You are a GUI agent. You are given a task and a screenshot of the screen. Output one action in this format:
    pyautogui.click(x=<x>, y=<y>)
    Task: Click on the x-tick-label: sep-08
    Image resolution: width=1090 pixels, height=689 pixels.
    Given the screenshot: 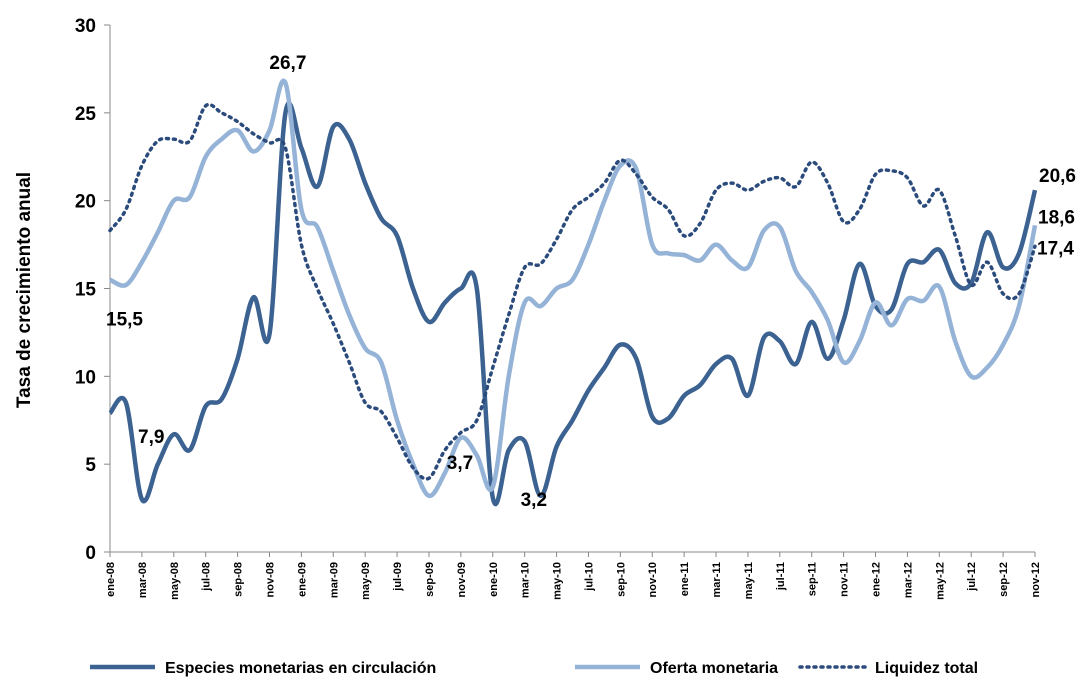 What is the action you would take?
    pyautogui.click(x=239, y=579)
    